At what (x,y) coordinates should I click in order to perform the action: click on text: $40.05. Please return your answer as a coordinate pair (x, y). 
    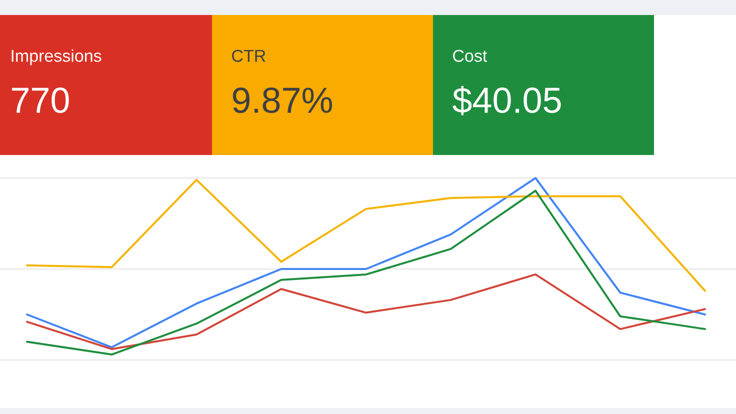
    Looking at the image, I should click on (506, 101).